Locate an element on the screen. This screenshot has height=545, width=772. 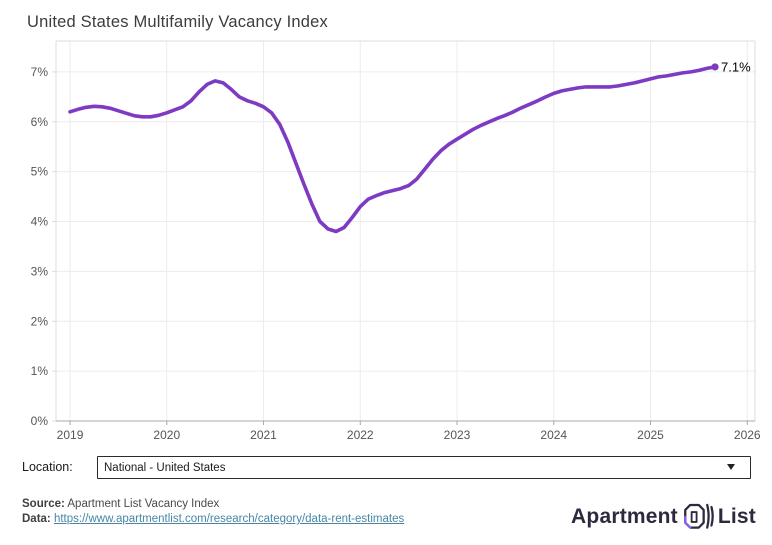
data-label: Data: is located at coordinates (36, 519).